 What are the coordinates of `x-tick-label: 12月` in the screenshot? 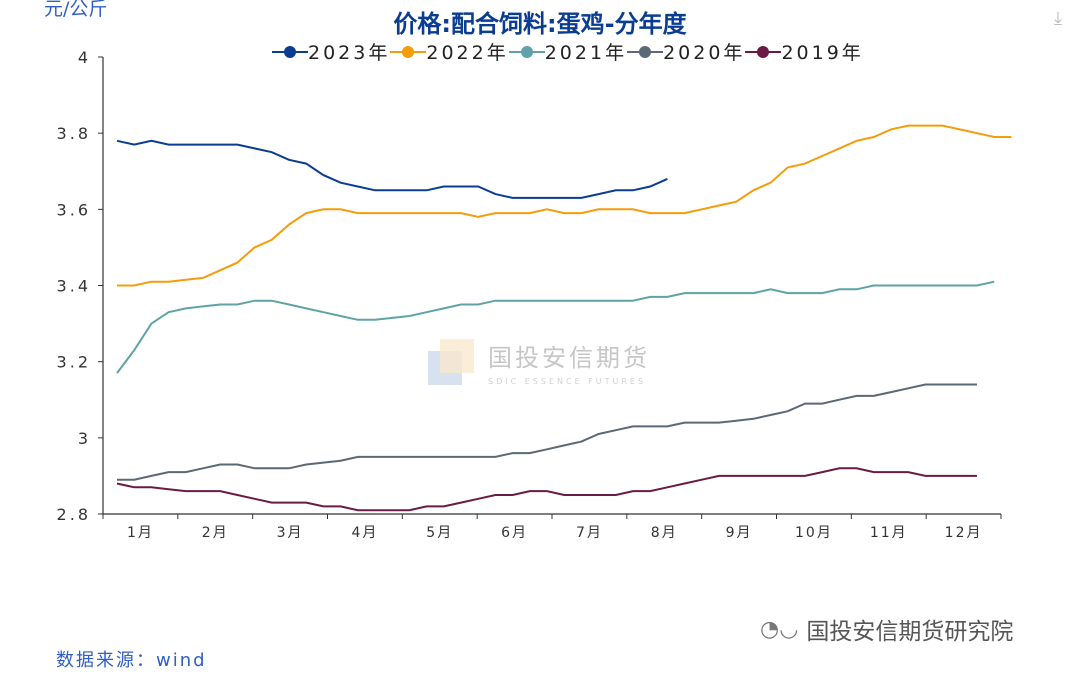 It's located at (964, 533).